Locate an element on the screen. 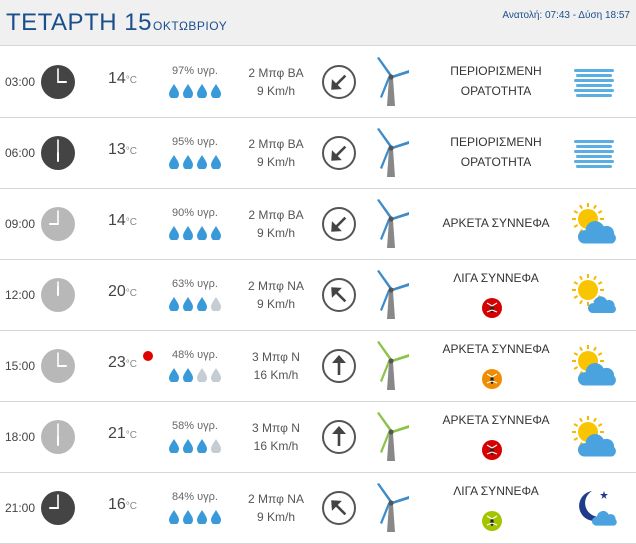 The image size is (636, 544). sun-small-cloud-icon is located at coordinates (594, 295).